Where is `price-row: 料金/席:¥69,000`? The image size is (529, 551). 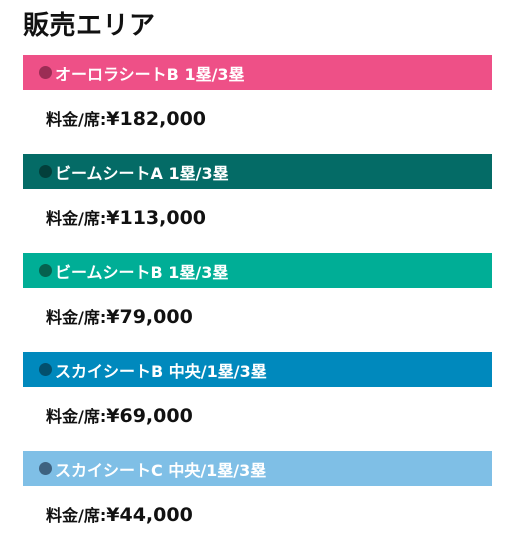
price-row: 料金/席:¥69,000 is located at coordinates (119, 416).